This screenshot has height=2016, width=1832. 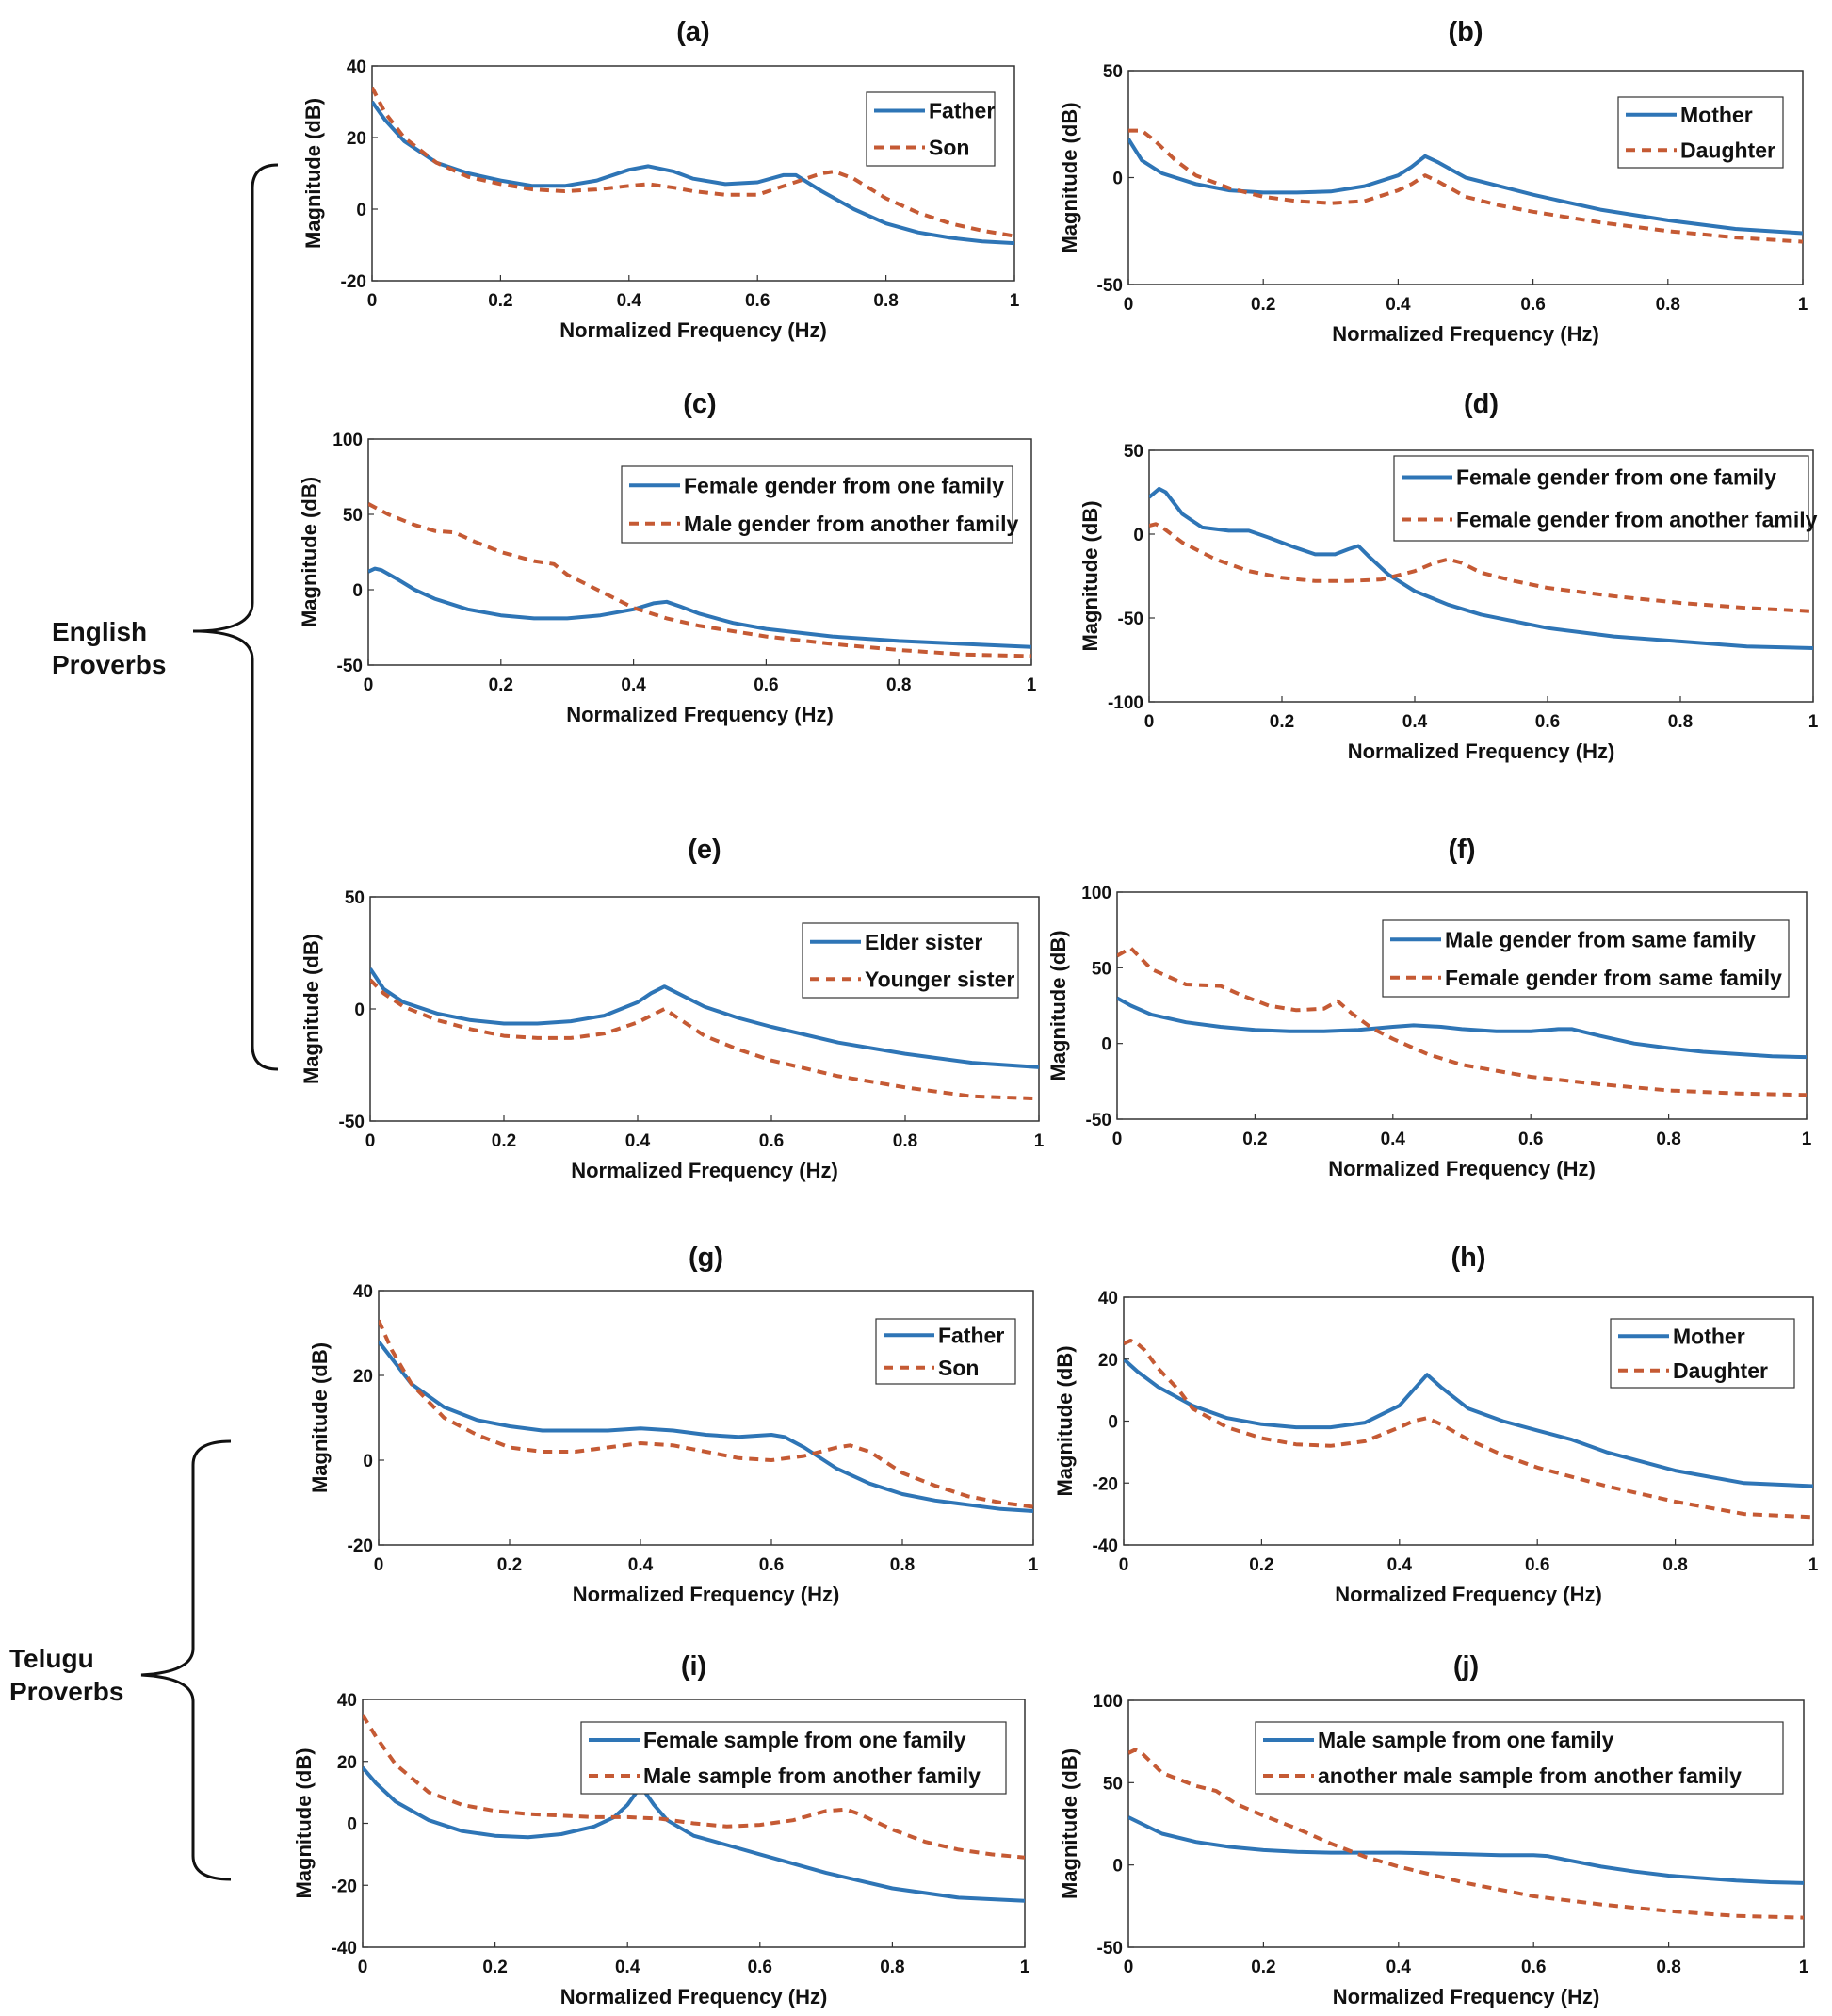 I want to click on ytick-label-c-2: 50, so click(x=353, y=516).